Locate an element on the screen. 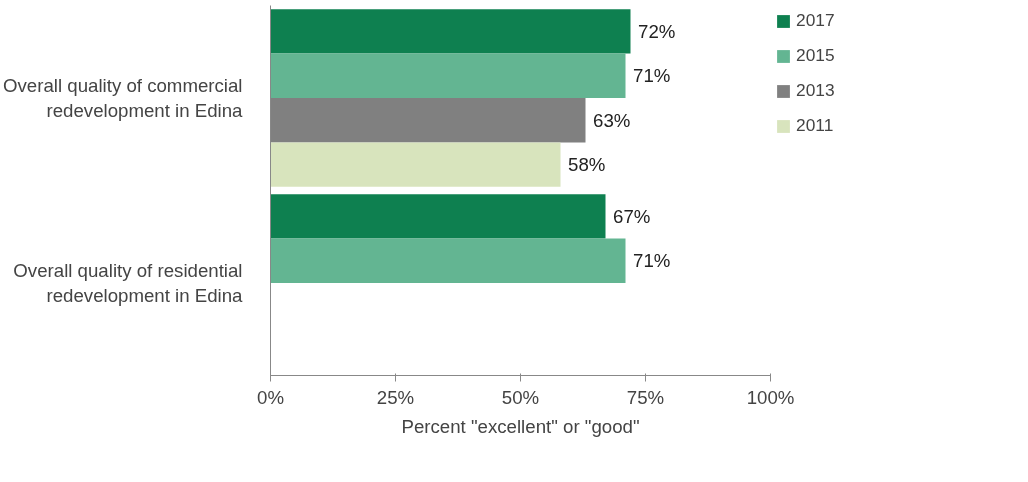 The height and width of the screenshot is (482, 1028). x-tick-label: 75% is located at coordinates (645, 397).